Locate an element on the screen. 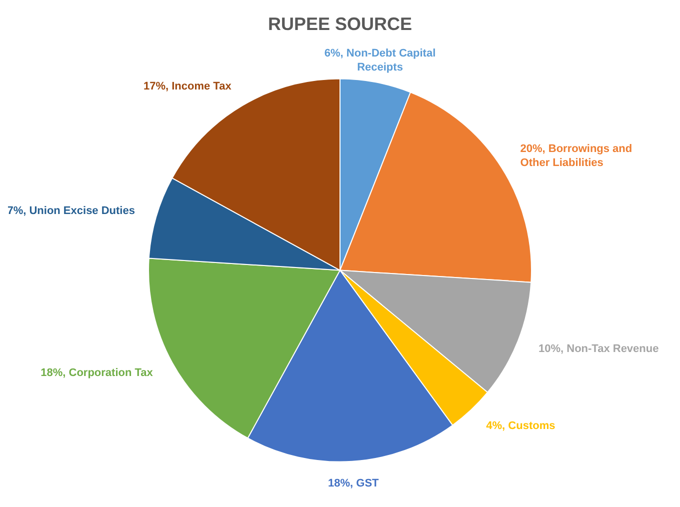  chart-title: RUPEE SOURCE is located at coordinates (340, 24).